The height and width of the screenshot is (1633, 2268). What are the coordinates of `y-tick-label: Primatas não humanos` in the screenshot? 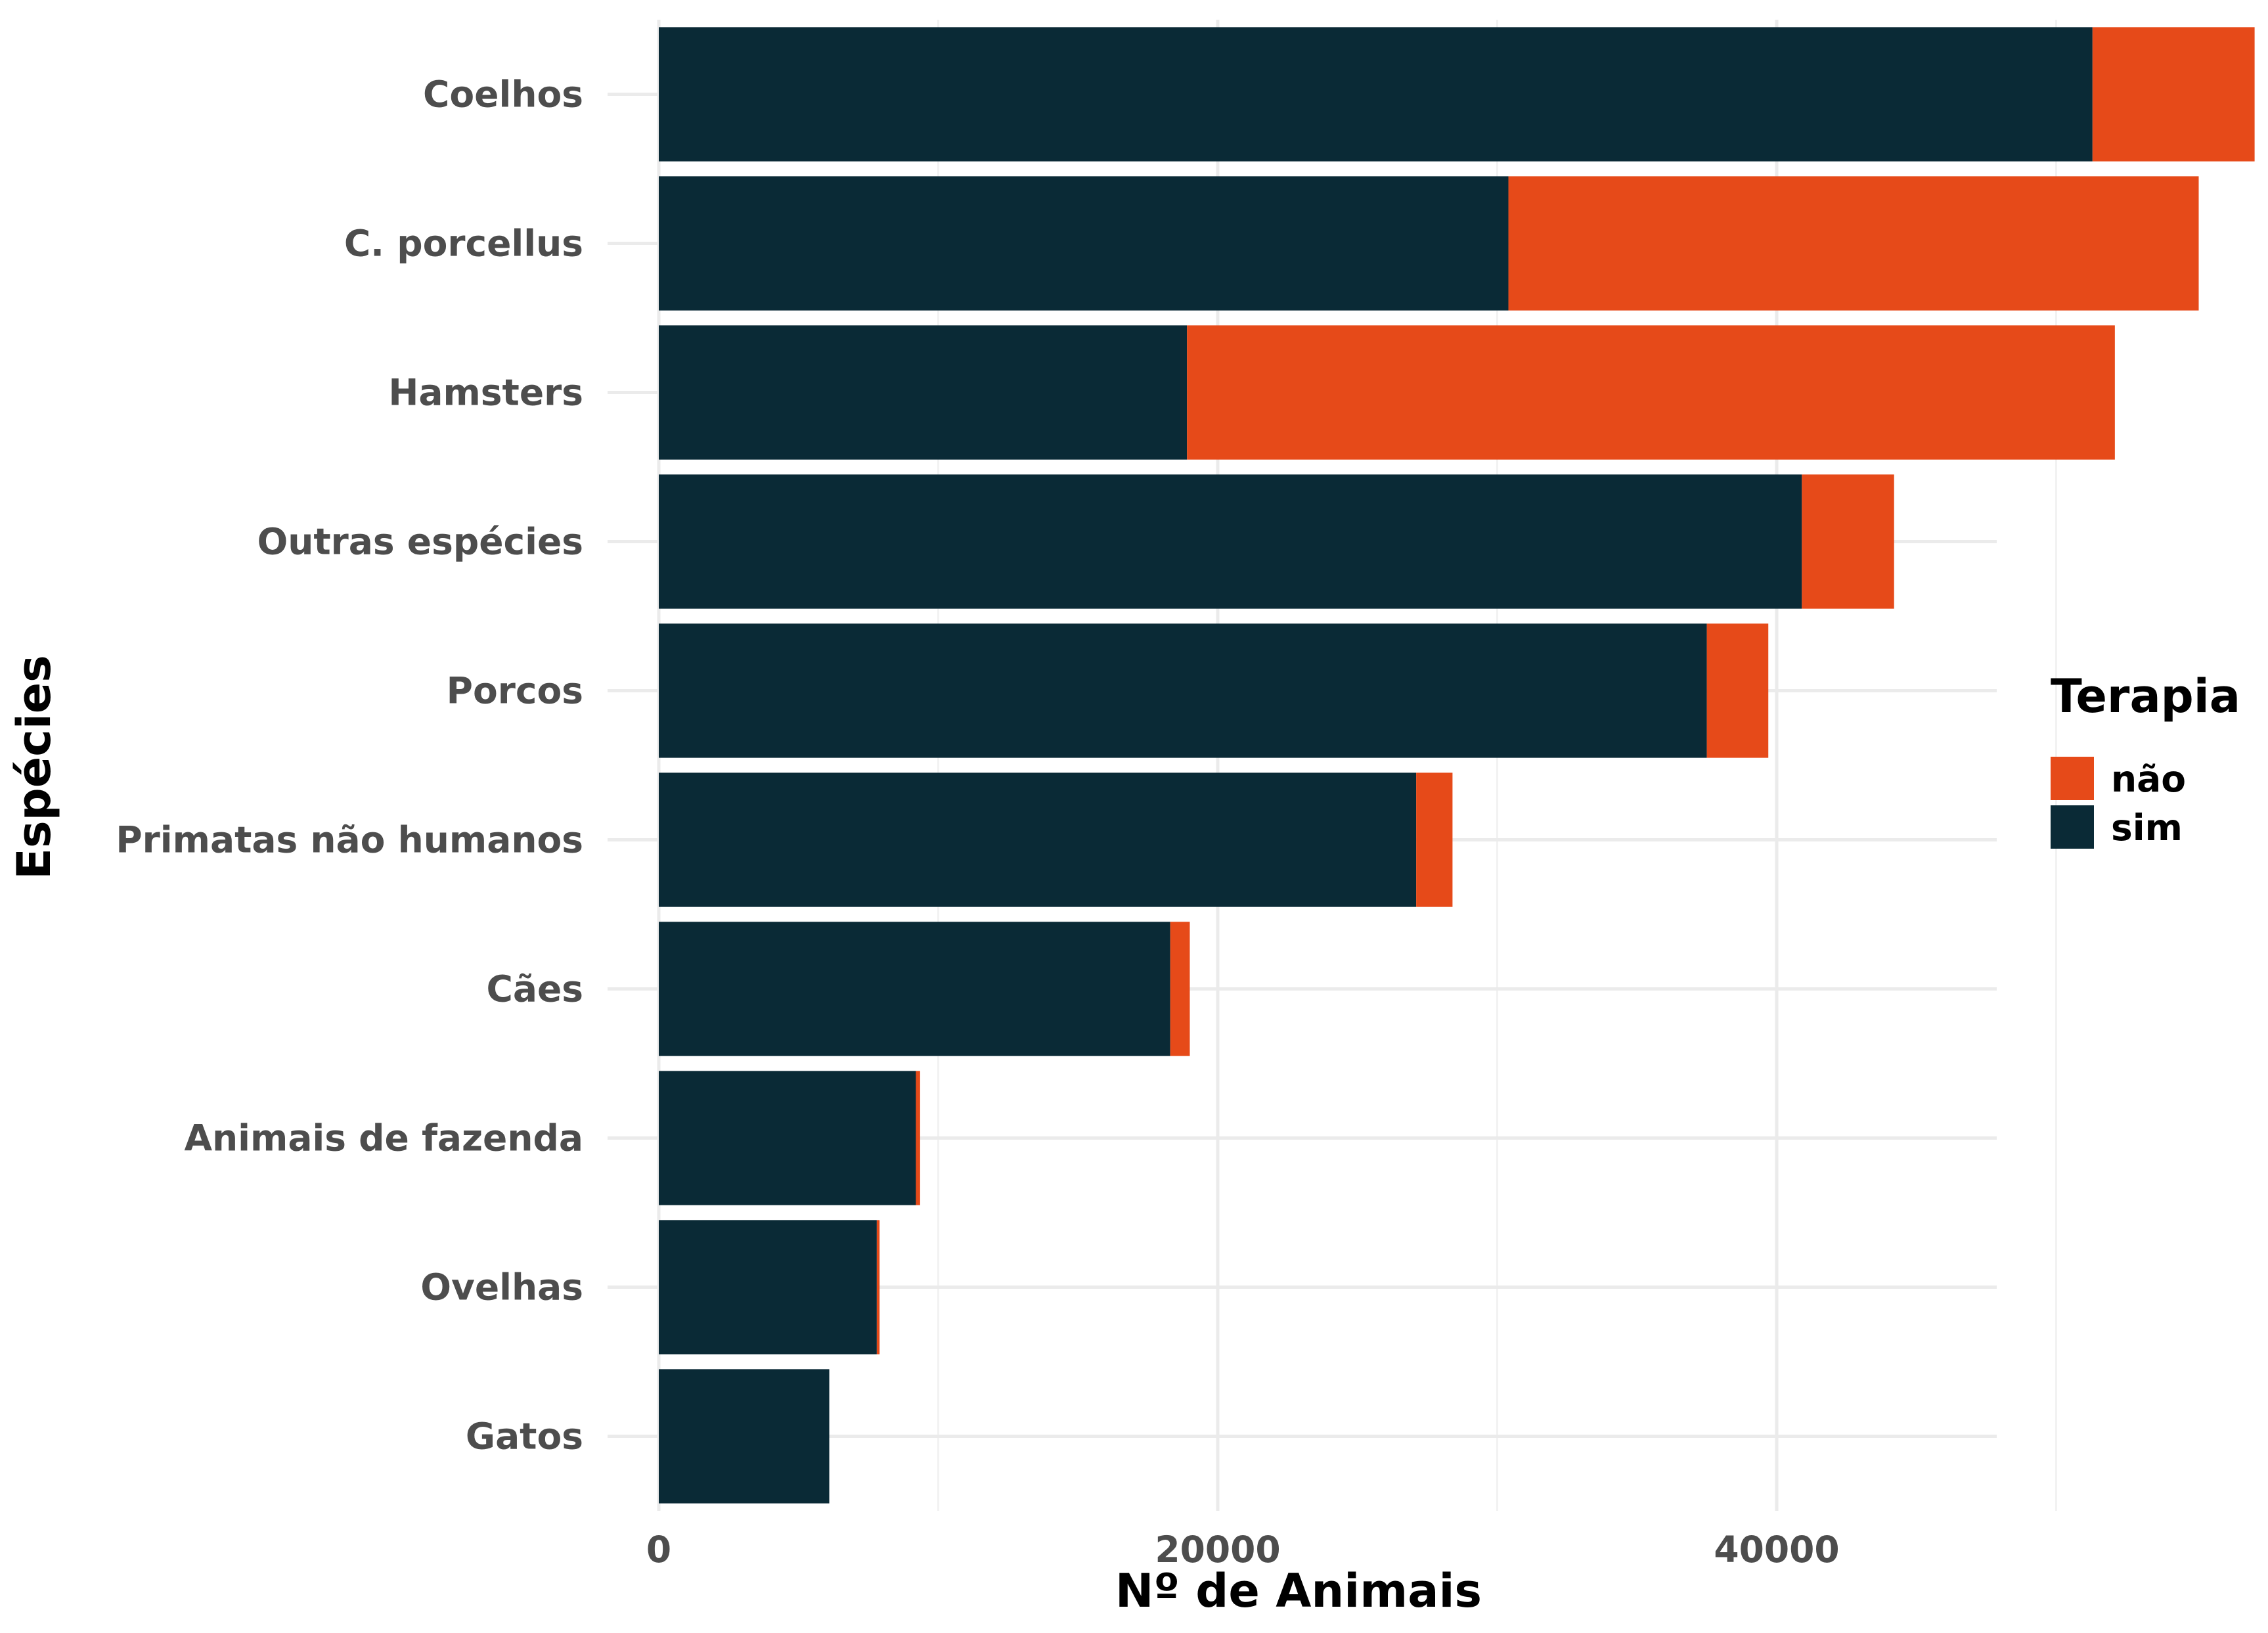 It's located at (349, 840).